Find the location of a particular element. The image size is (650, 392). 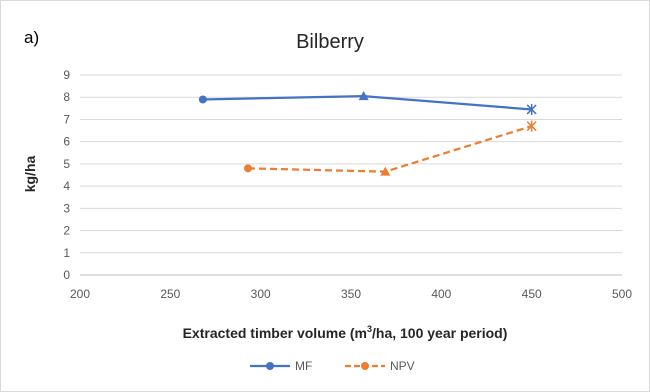

x-tick-250: 250 is located at coordinates (170, 294).